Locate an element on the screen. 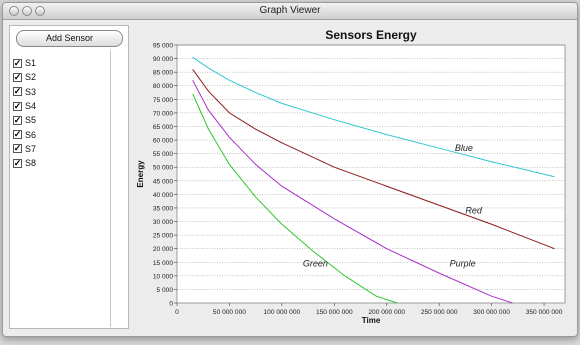 This screenshot has width=580, height=345. sensor-label: S4 is located at coordinates (31, 106).